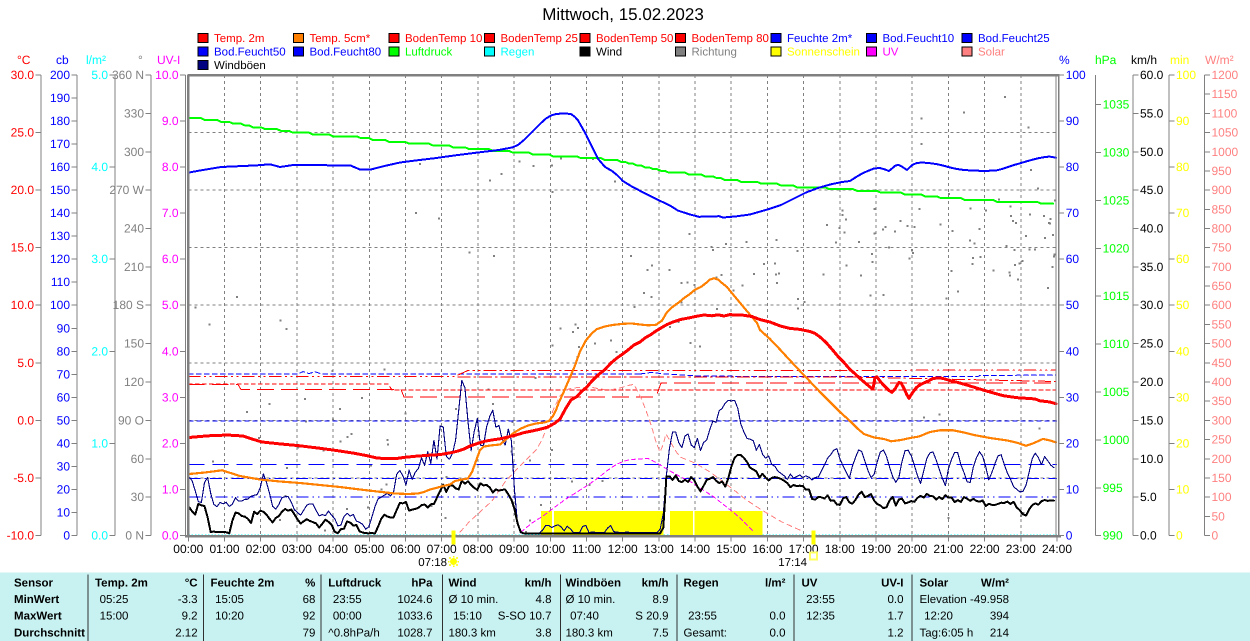  I want to click on svg-text: 50.0, so click(1152, 152).